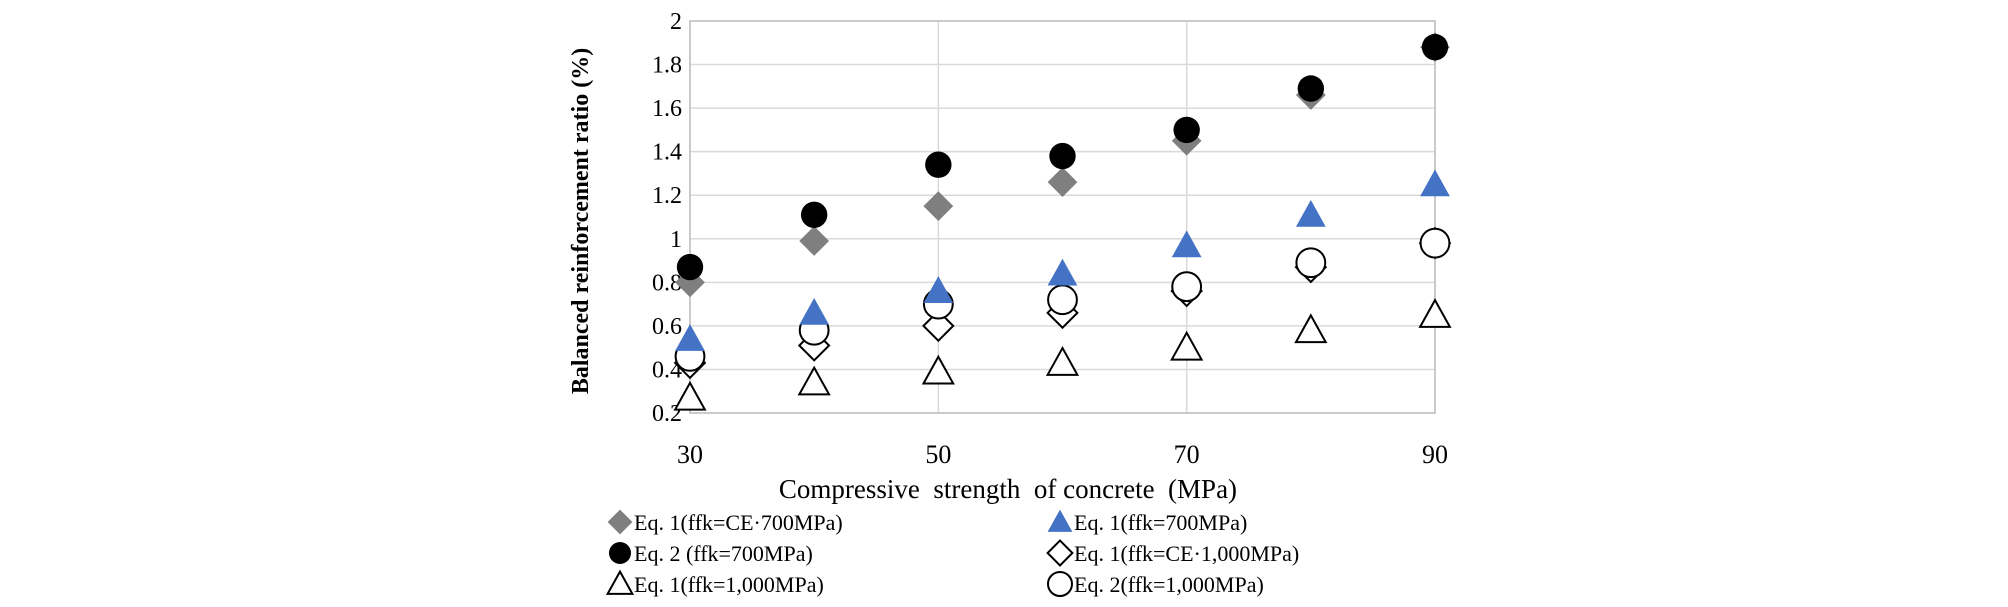  Describe the element at coordinates (581, 221) in the screenshot. I see `y-axis-label: Balanced reinforcement ratio (%)` at that location.